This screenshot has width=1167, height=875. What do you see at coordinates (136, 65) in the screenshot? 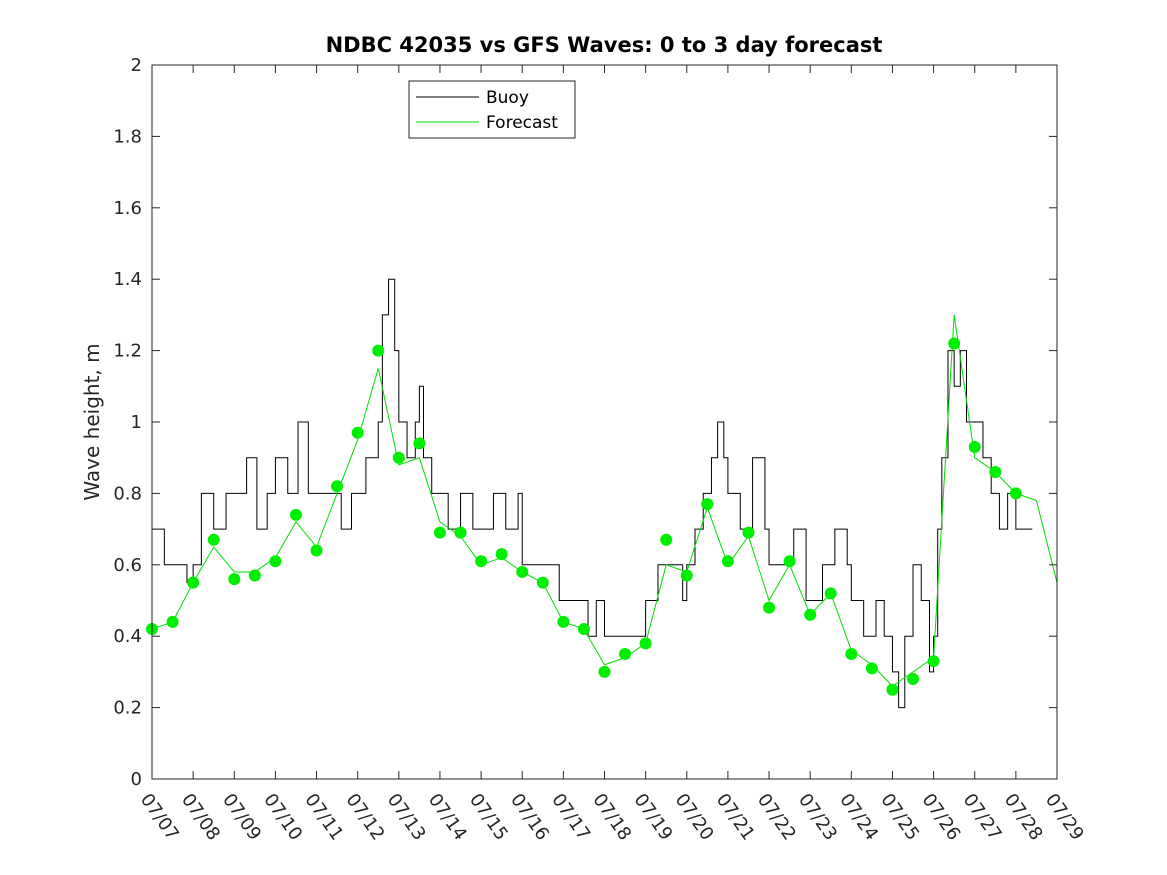
I see `y-tick-label: 2` at bounding box center [136, 65].